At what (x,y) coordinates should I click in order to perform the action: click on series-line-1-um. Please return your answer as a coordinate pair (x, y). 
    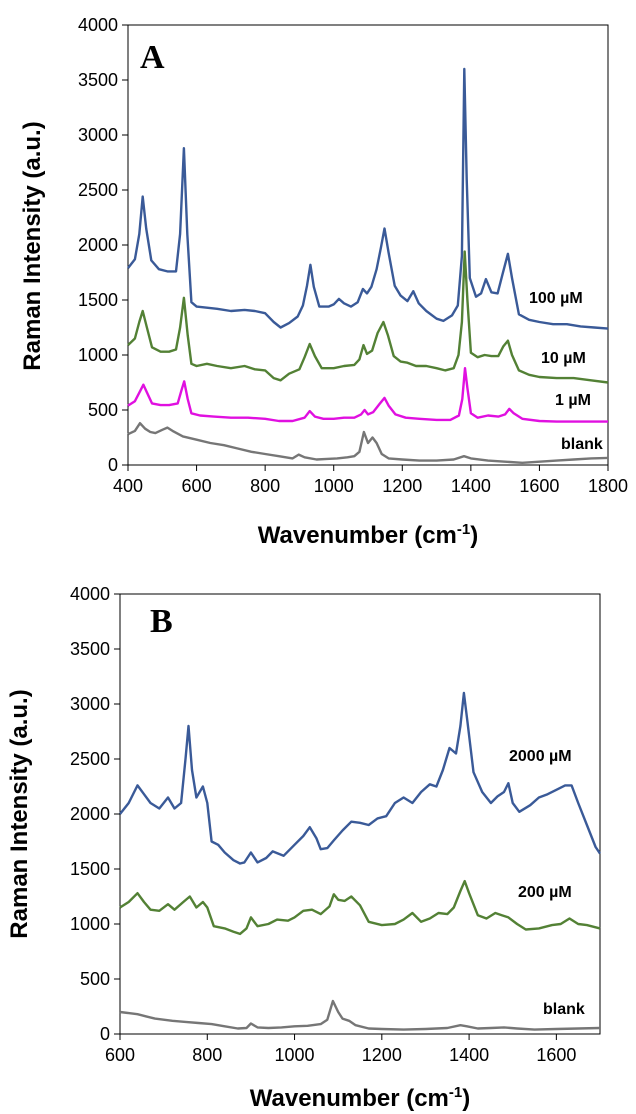
    Looking at the image, I should click on (367, 395).